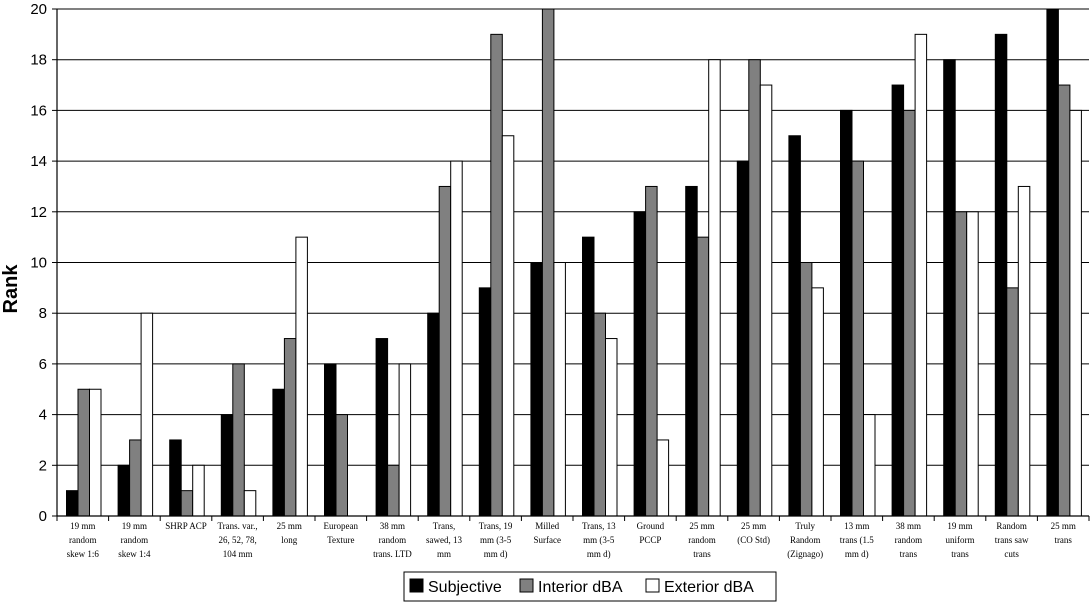  What do you see at coordinates (38, 9) in the screenshot?
I see `y-tick-label: 20` at bounding box center [38, 9].